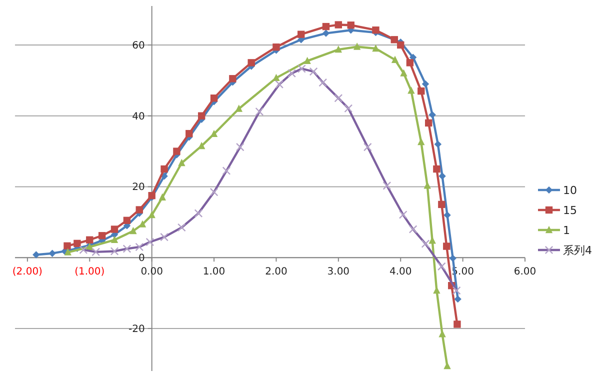 The height and width of the screenshot is (377, 600). What do you see at coordinates (276, 272) in the screenshot?
I see `x-tick-label: 2.00` at bounding box center [276, 272].